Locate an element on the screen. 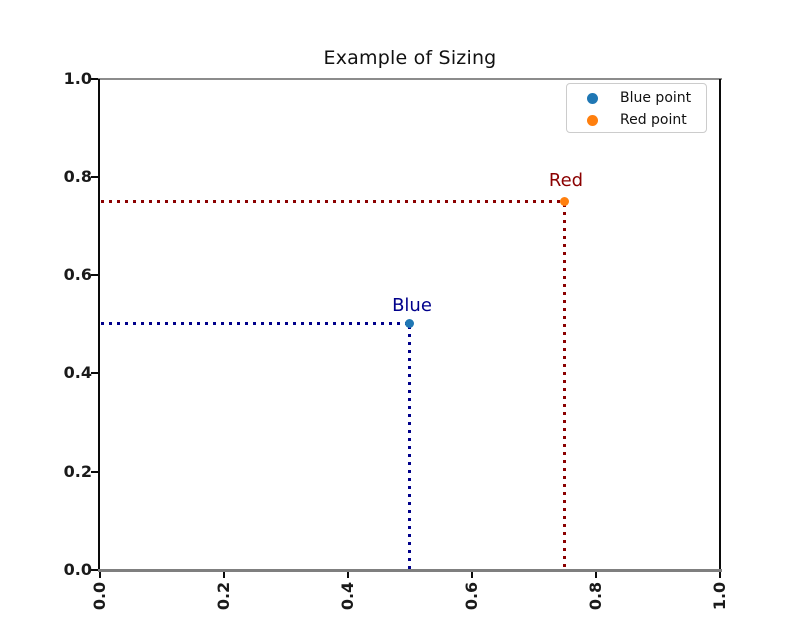  red-guide-horizontal is located at coordinates (333, 201).